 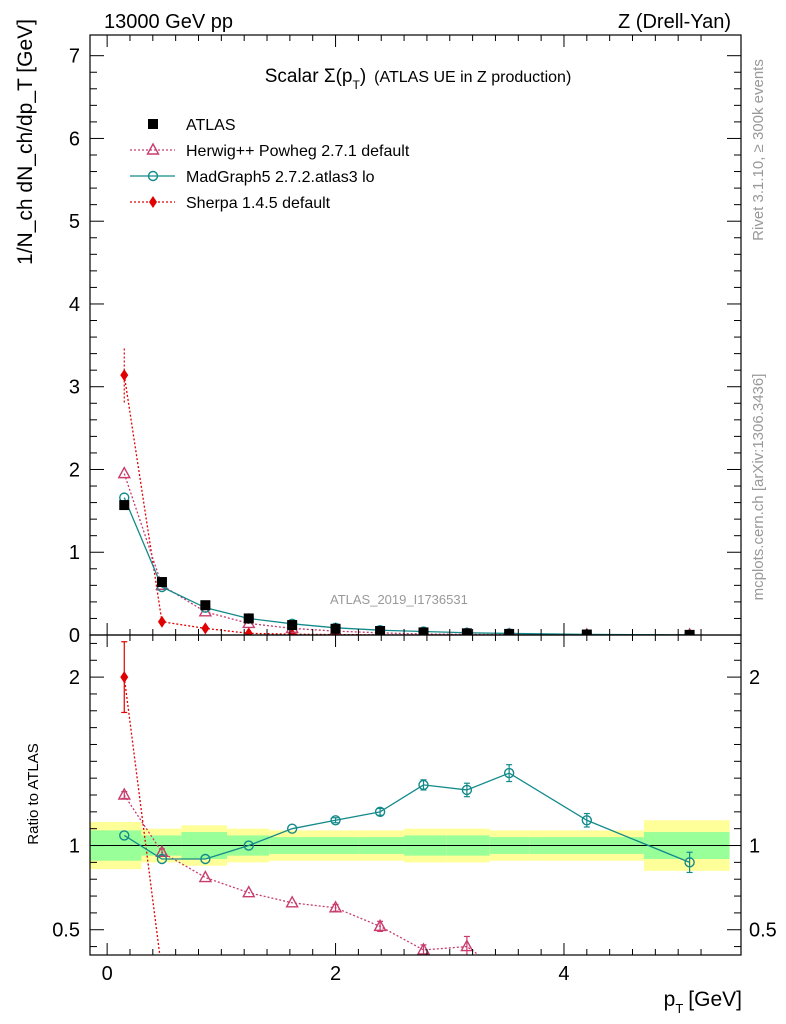 What do you see at coordinates (670, 999) in the screenshot?
I see `x-axis-label-main: p` at bounding box center [670, 999].